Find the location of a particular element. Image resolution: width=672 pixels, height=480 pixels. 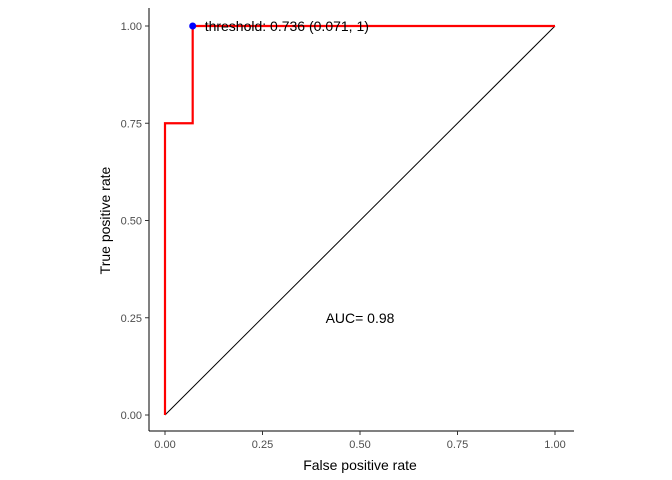

x-axis-title: False positive rate is located at coordinates (360, 465).